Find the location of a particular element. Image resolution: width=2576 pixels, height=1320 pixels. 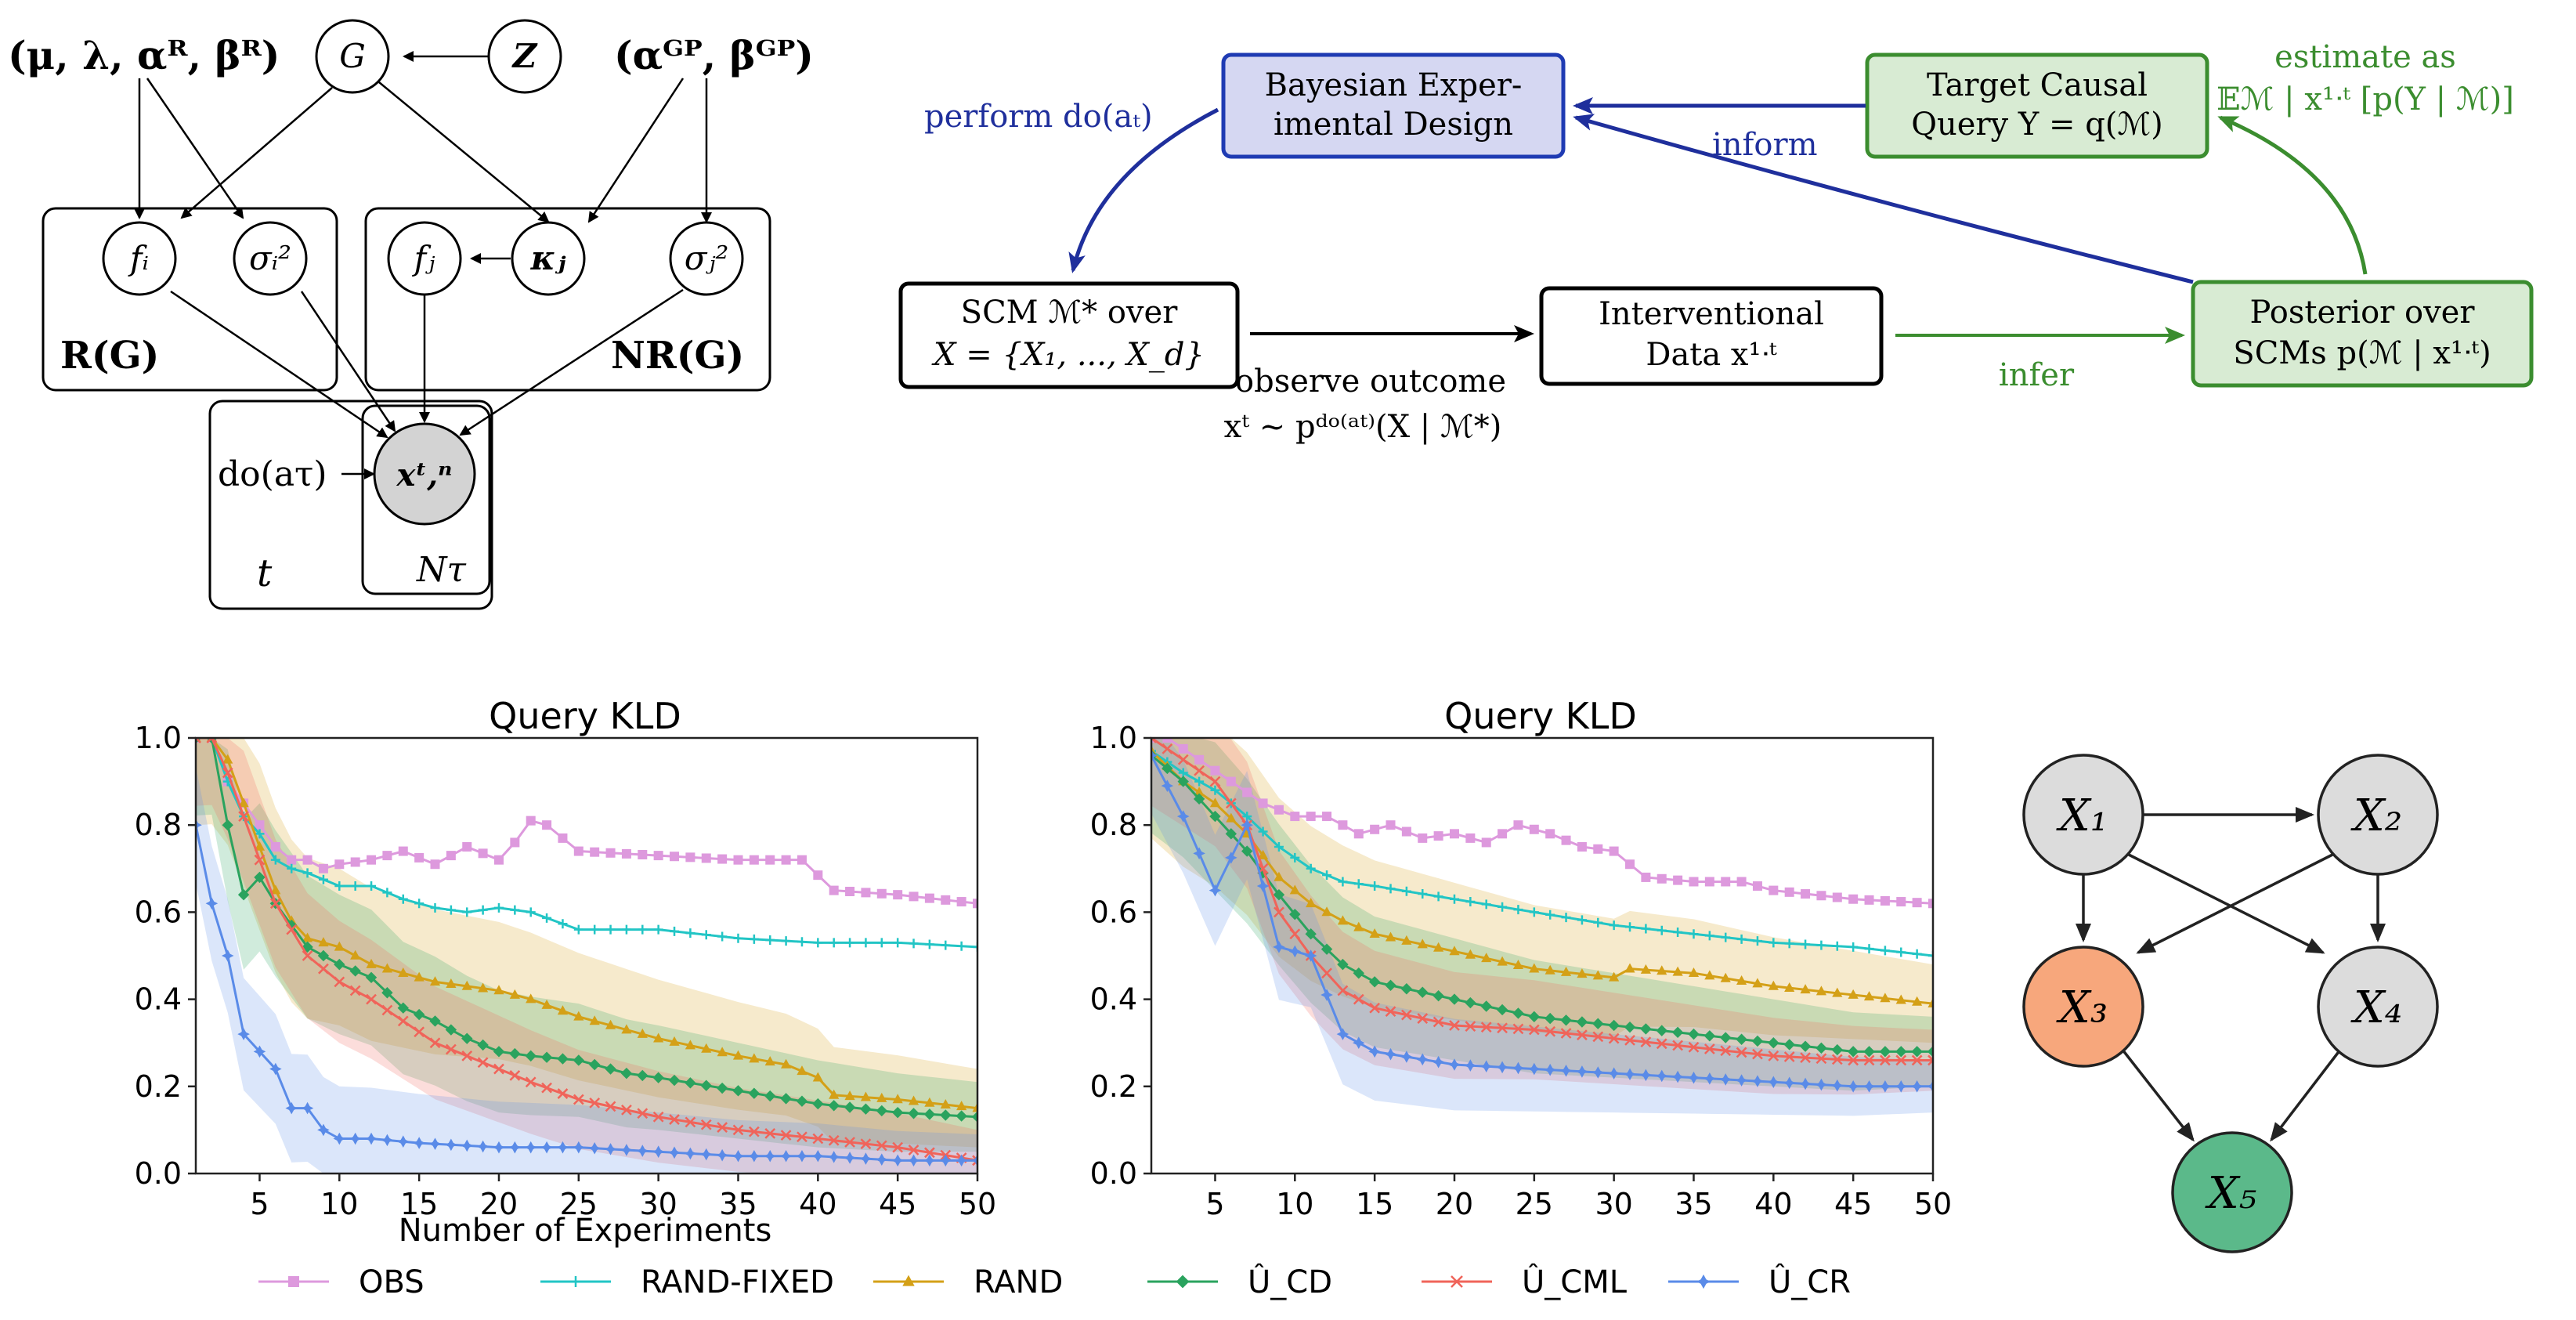

dag-node-x3 is located at coordinates (2083, 1007).